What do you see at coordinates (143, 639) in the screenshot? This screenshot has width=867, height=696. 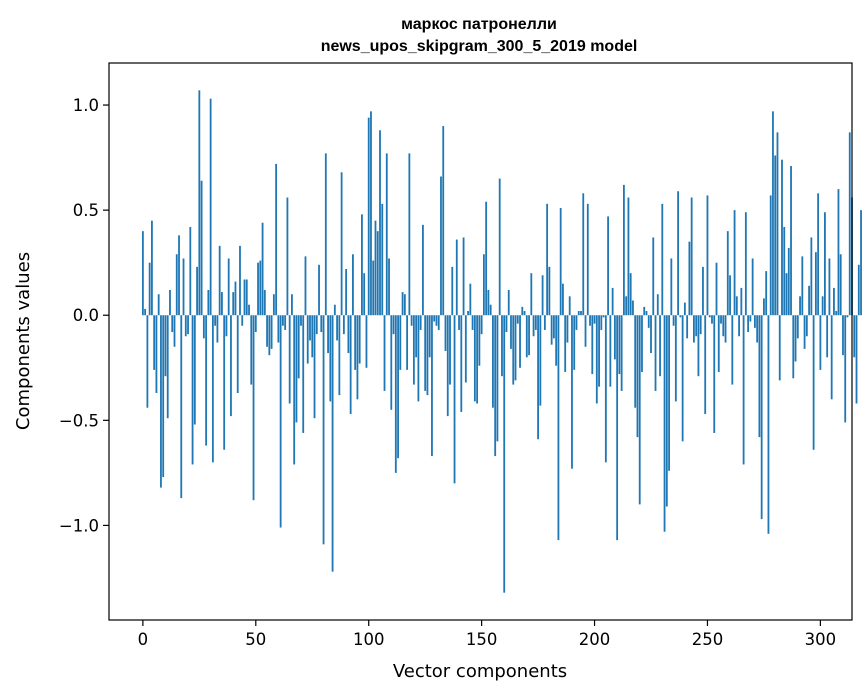 I see `x-tick-label-0: 0` at bounding box center [143, 639].